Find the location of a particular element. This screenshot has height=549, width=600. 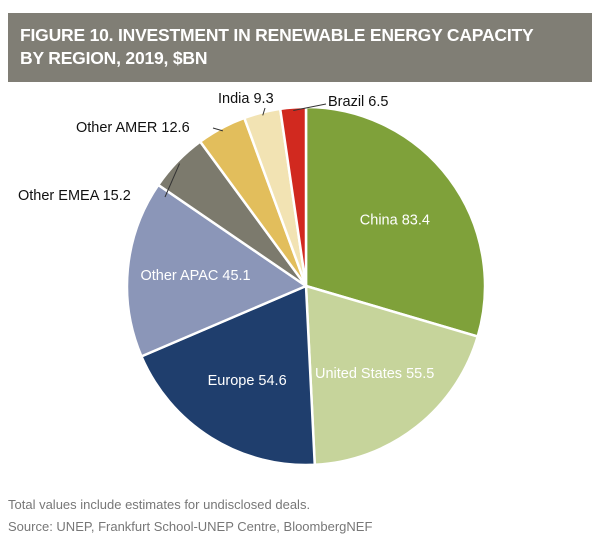

pie-slice-europe is located at coordinates (228, 375).